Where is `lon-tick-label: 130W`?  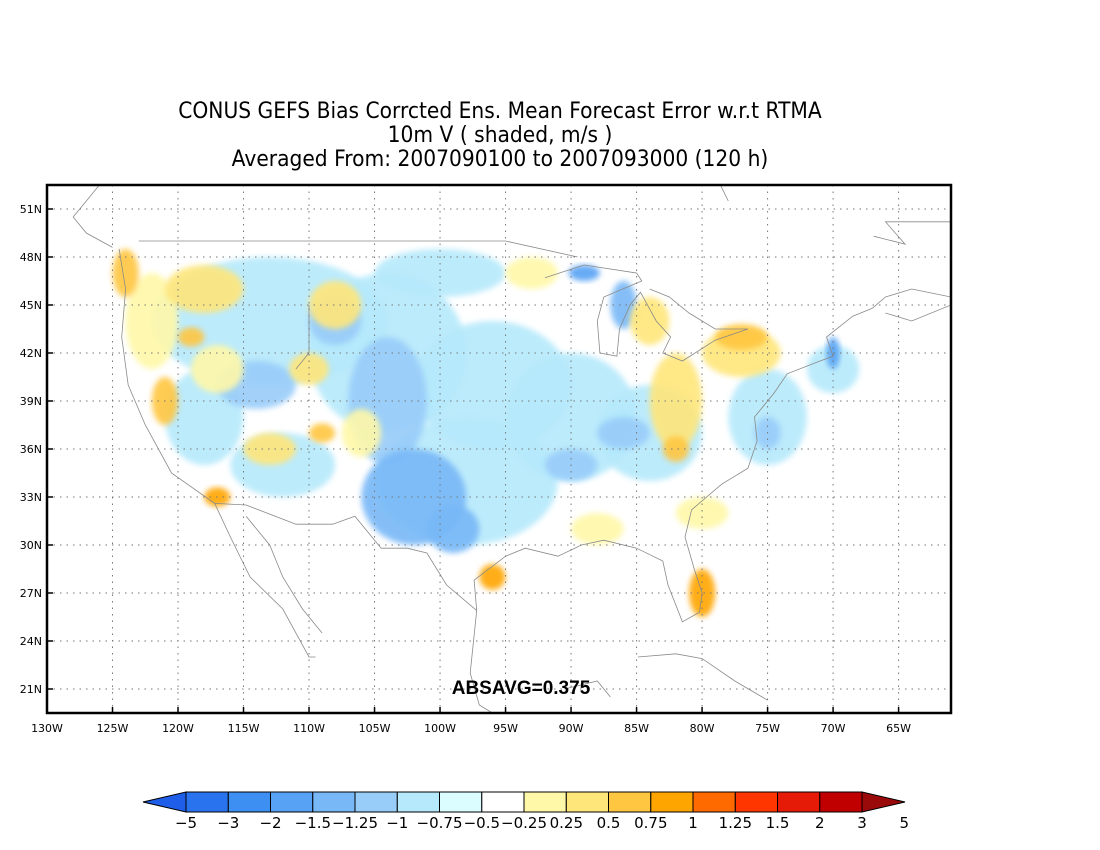
lon-tick-label: 130W is located at coordinates (47, 728).